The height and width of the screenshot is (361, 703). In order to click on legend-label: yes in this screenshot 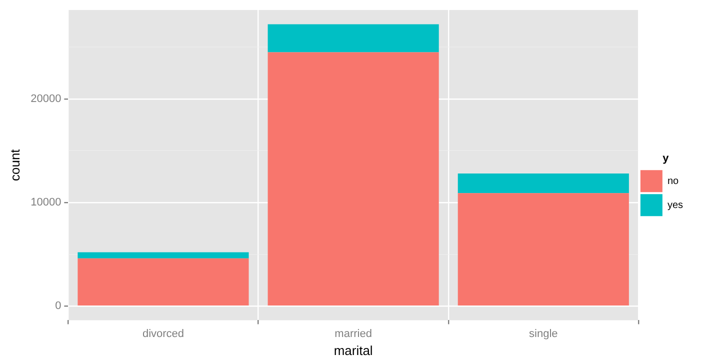, I will do `click(675, 205)`.